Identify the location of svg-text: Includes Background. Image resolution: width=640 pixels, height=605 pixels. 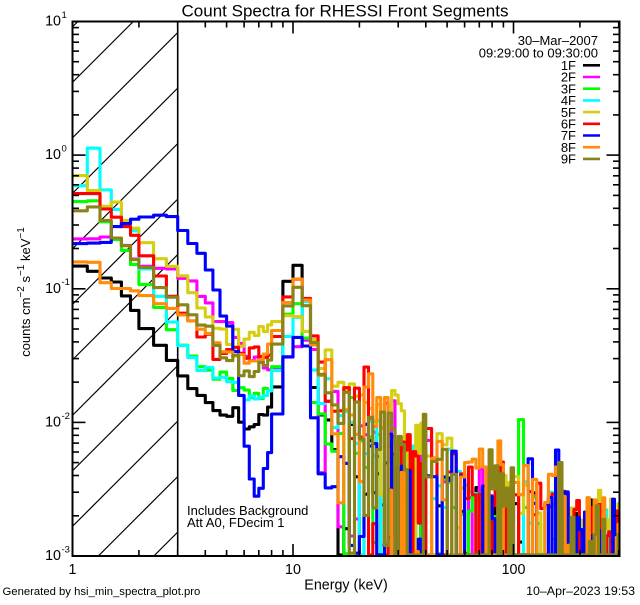
(247, 510).